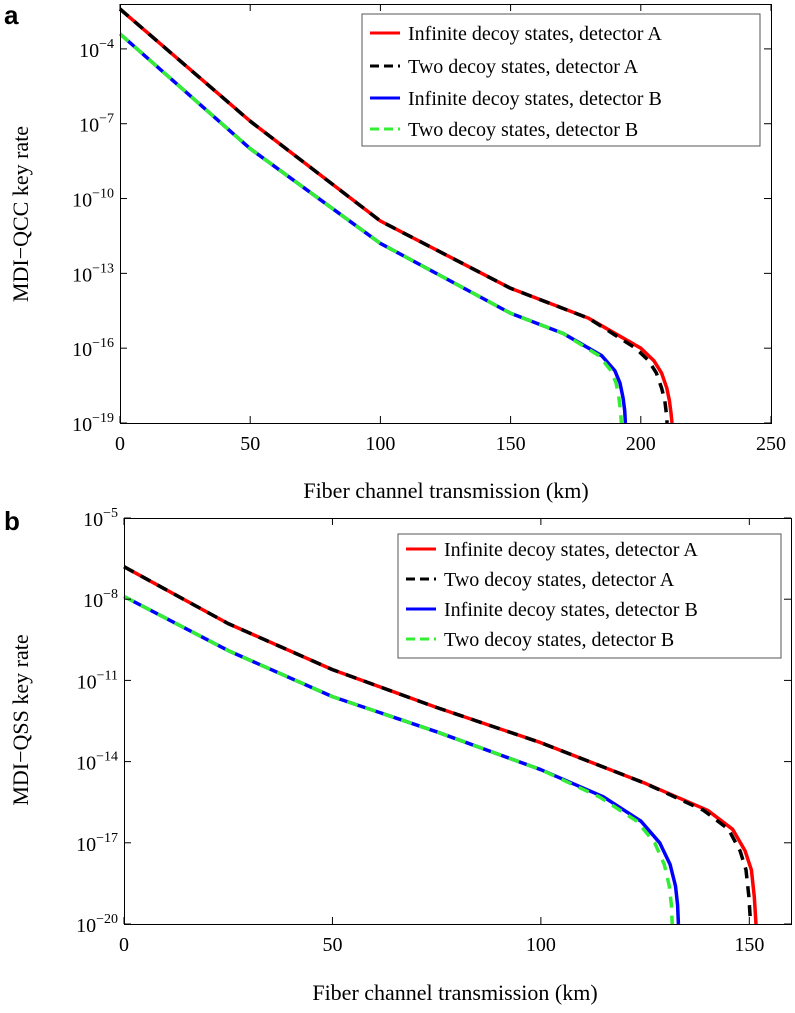 This screenshot has height=1013, width=795. Describe the element at coordinates (20, 719) in the screenshot. I see `panel-b-y-axis-title: MDI−QSS key rate` at that location.